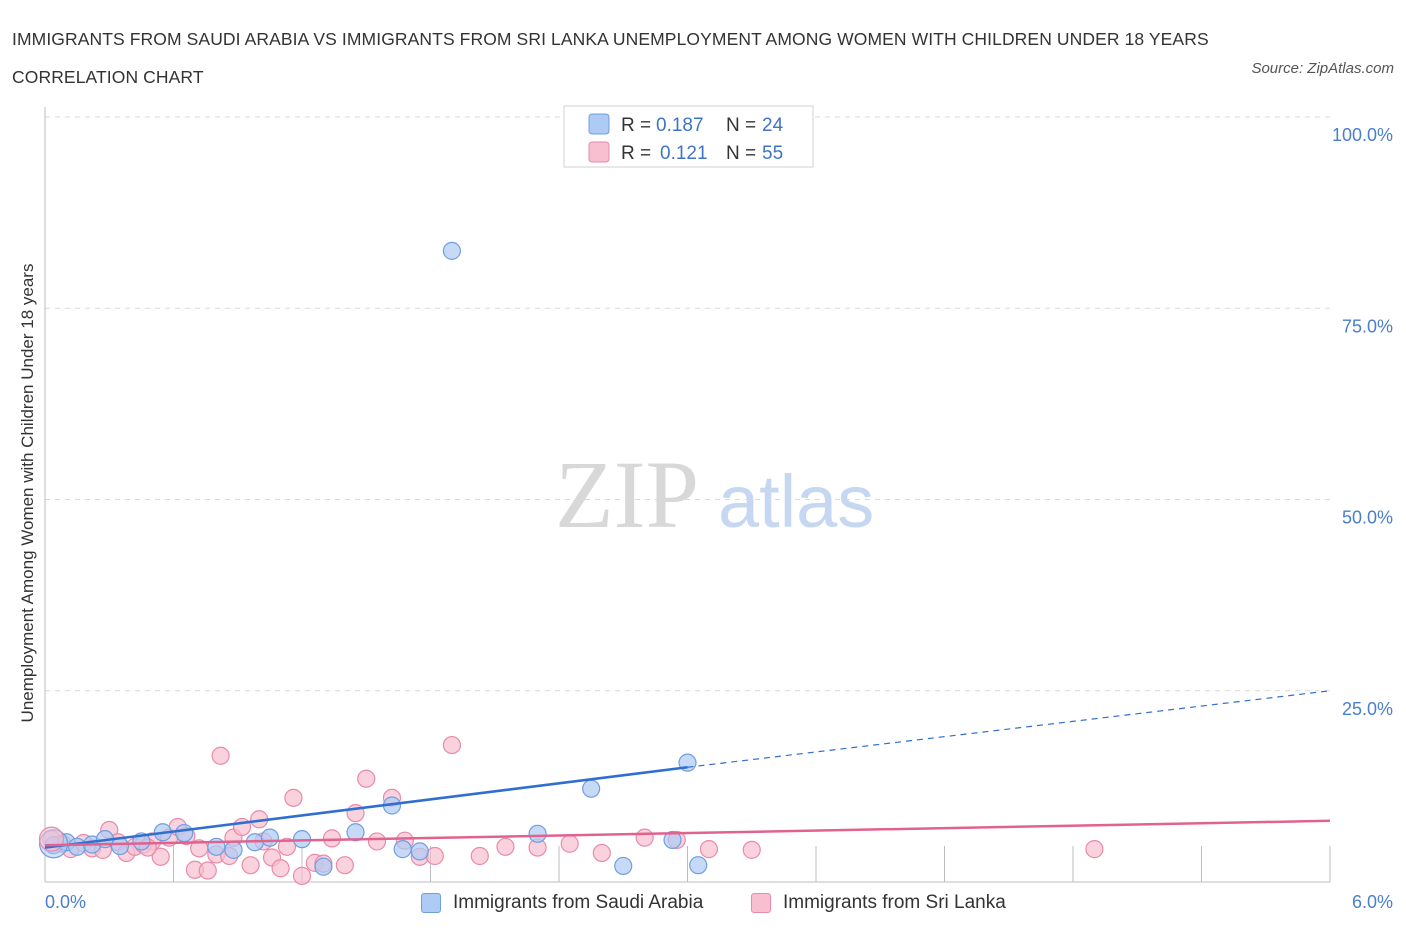 The width and height of the screenshot is (1406, 930). What do you see at coordinates (1322, 68) in the screenshot?
I see `source-label: Source: ZipAtlas.com` at bounding box center [1322, 68].